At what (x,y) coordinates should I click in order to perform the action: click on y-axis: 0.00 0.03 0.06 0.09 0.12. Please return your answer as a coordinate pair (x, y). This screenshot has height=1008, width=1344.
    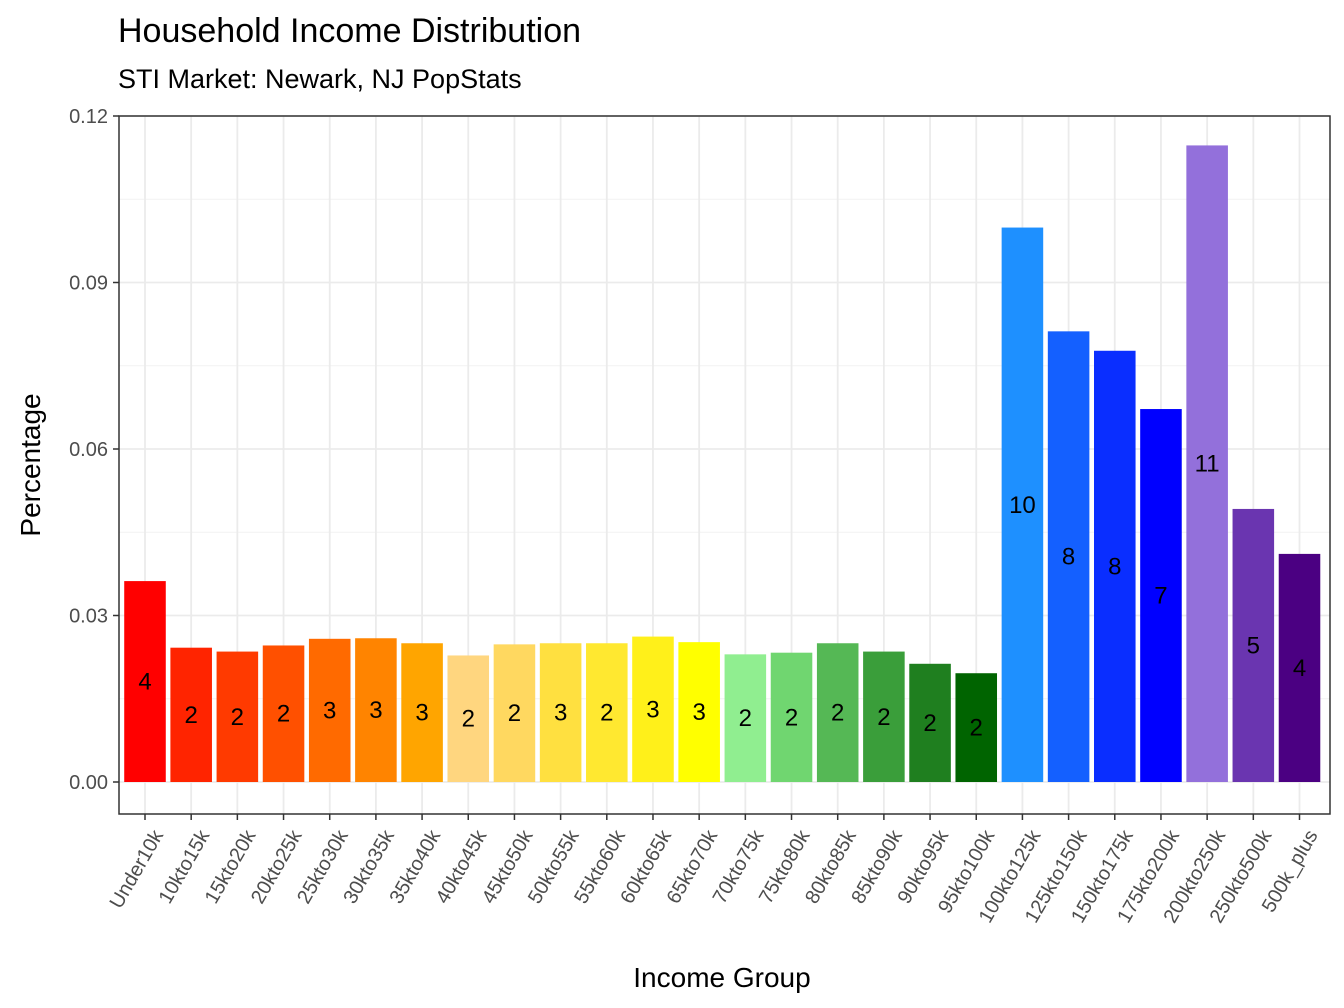
    Looking at the image, I should click on (94, 450).